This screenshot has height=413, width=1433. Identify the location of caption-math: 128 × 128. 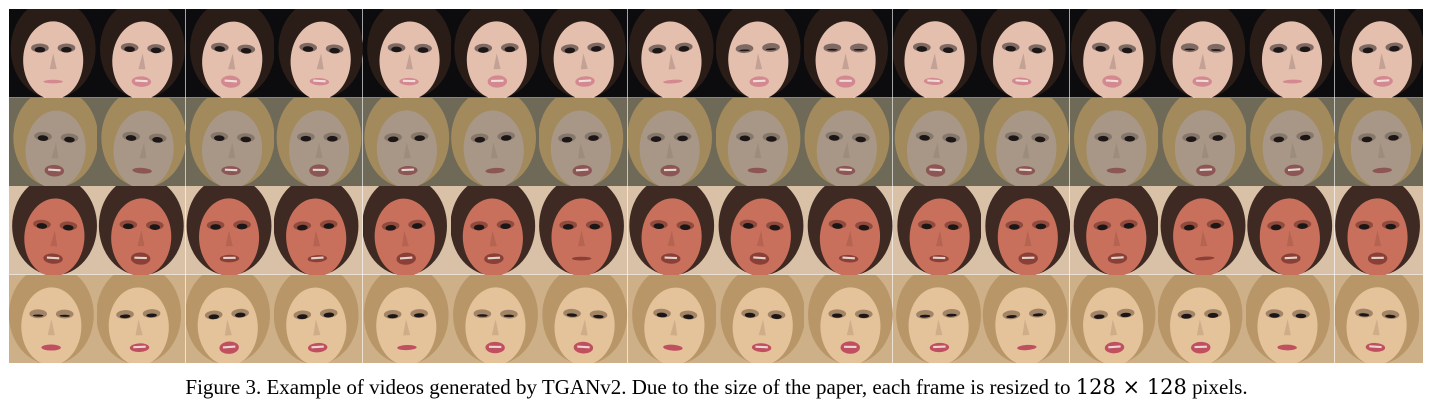
(1131, 387).